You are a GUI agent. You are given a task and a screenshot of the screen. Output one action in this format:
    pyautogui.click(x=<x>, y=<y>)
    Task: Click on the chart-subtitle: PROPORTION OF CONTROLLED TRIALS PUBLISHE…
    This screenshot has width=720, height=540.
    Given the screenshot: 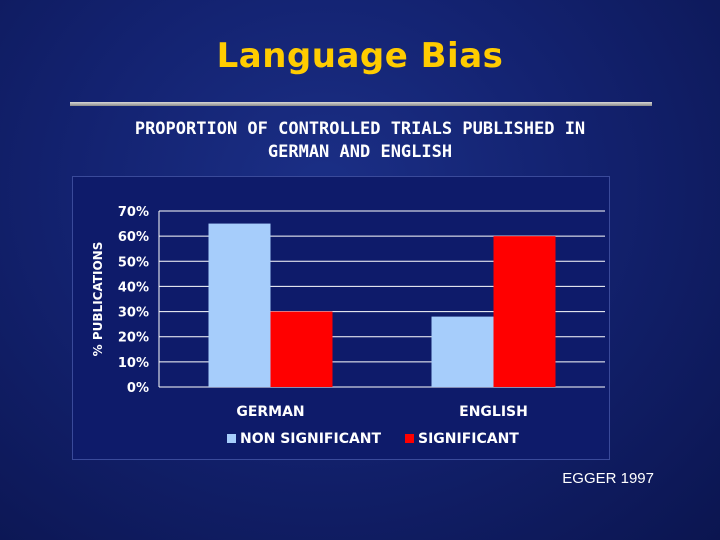 What is the action you would take?
    pyautogui.click(x=360, y=141)
    